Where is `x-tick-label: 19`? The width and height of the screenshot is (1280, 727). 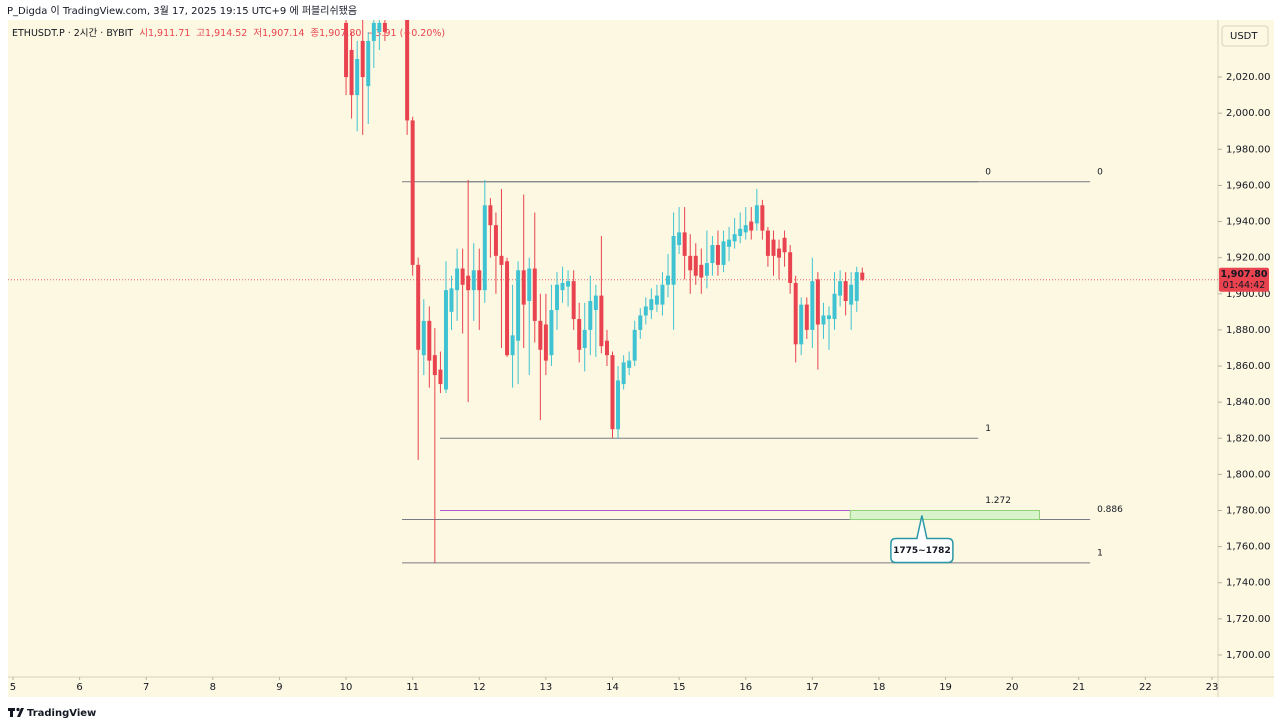
x-tick-label: 19 is located at coordinates (945, 687).